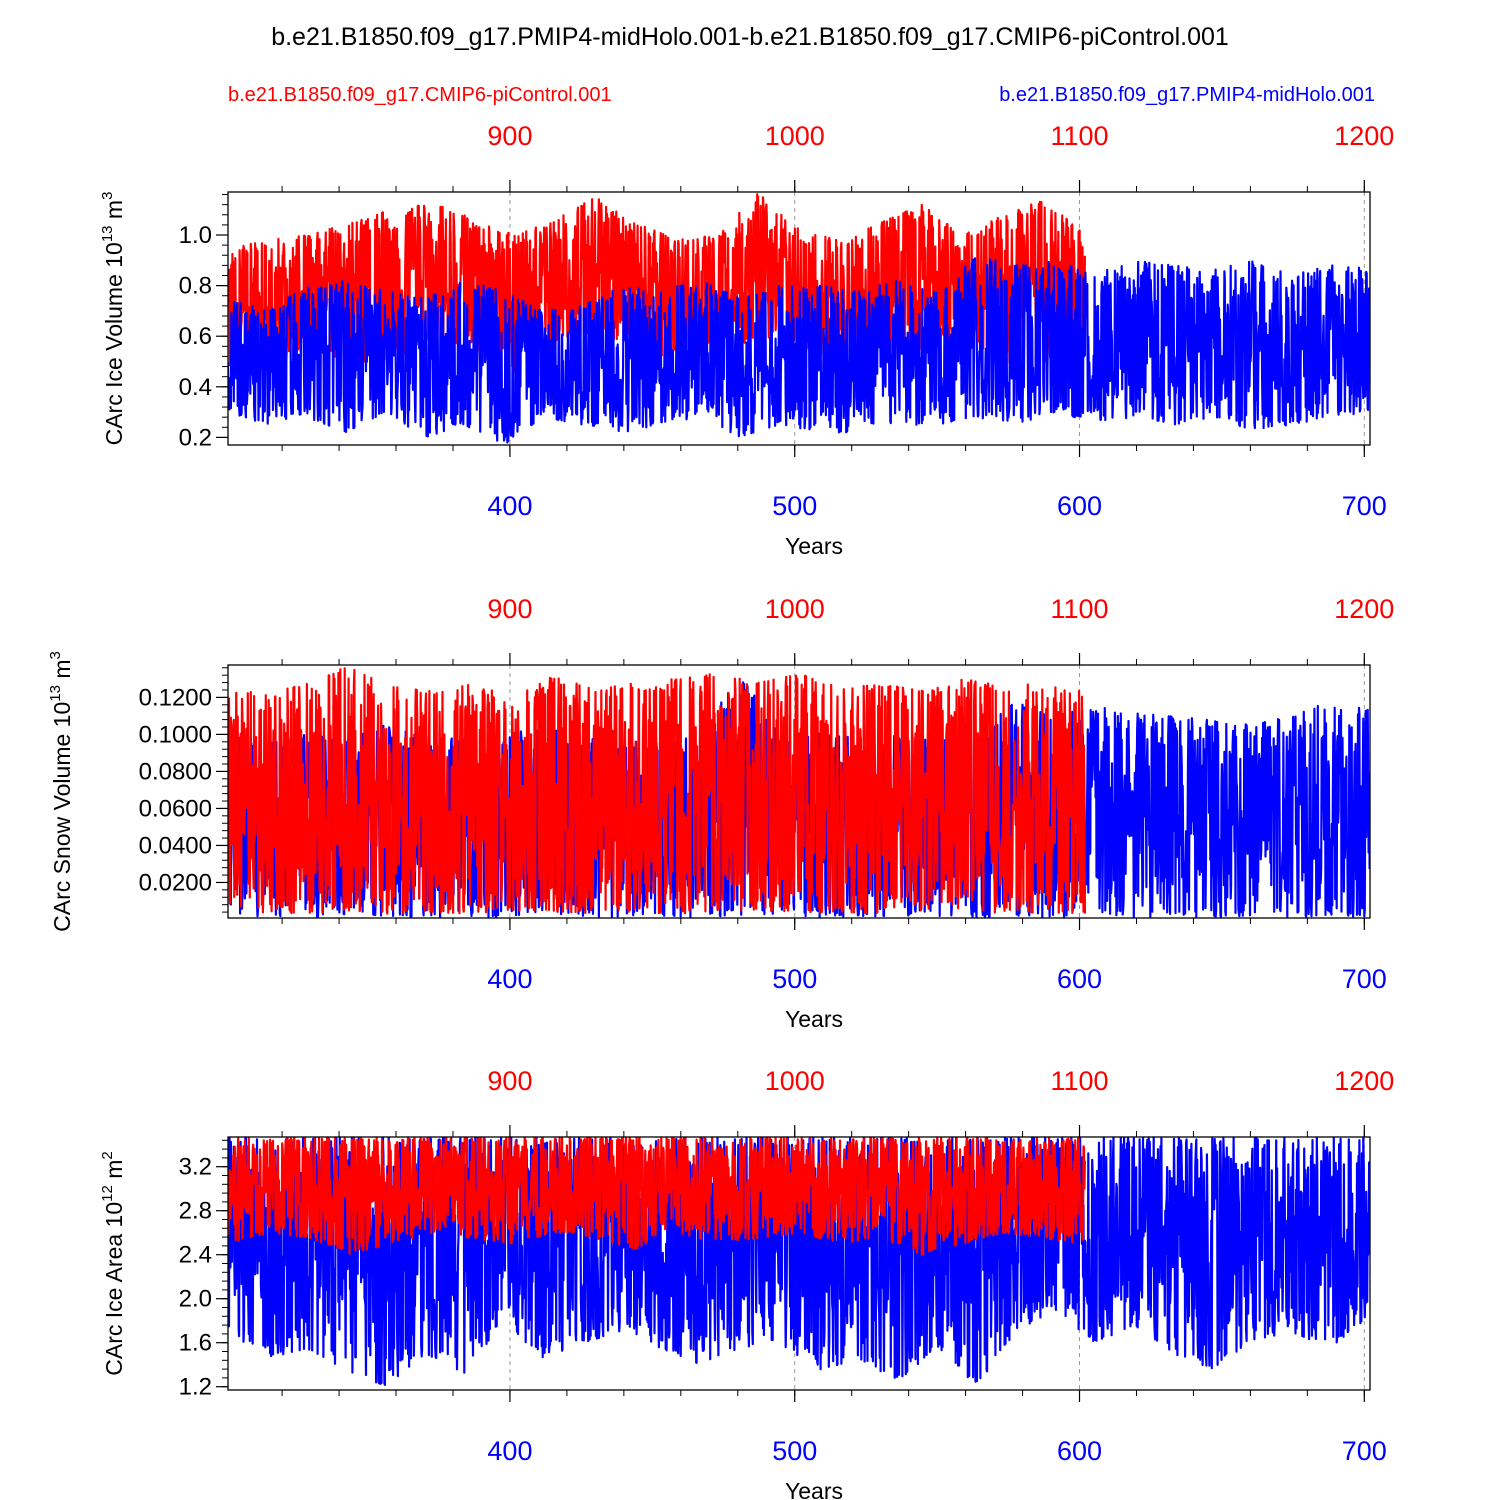 This screenshot has width=1500, height=1500. Describe the element at coordinates (195, 387) in the screenshot. I see `y-tick-label: 0.4` at that location.